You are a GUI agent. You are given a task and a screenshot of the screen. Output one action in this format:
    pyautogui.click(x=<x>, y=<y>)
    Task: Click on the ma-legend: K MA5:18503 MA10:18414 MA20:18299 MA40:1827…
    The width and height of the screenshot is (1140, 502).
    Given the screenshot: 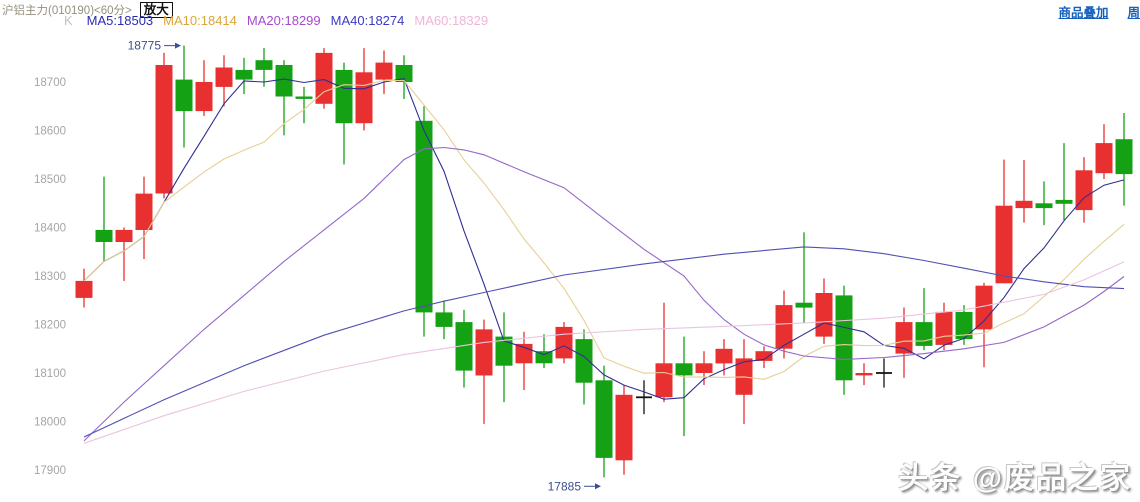 What is the action you would take?
    pyautogui.click(x=276, y=20)
    